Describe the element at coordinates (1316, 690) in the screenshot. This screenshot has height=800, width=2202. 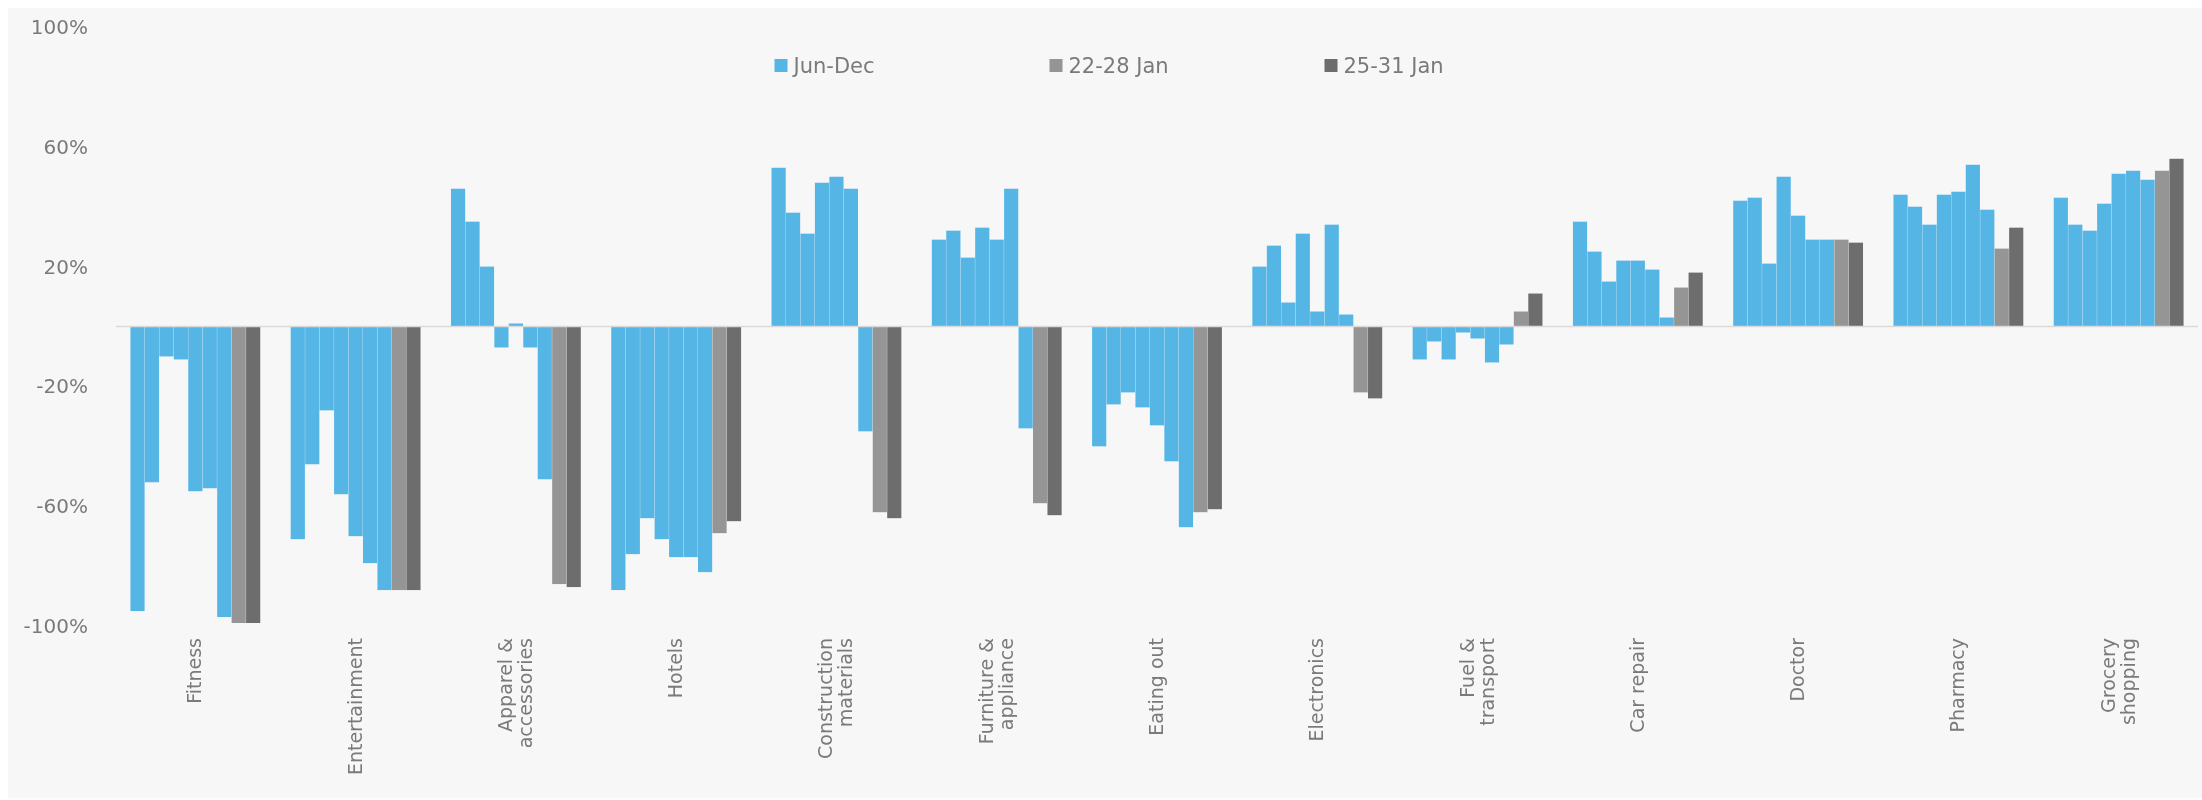
I see `x-tick-label: Electronics` at that location.